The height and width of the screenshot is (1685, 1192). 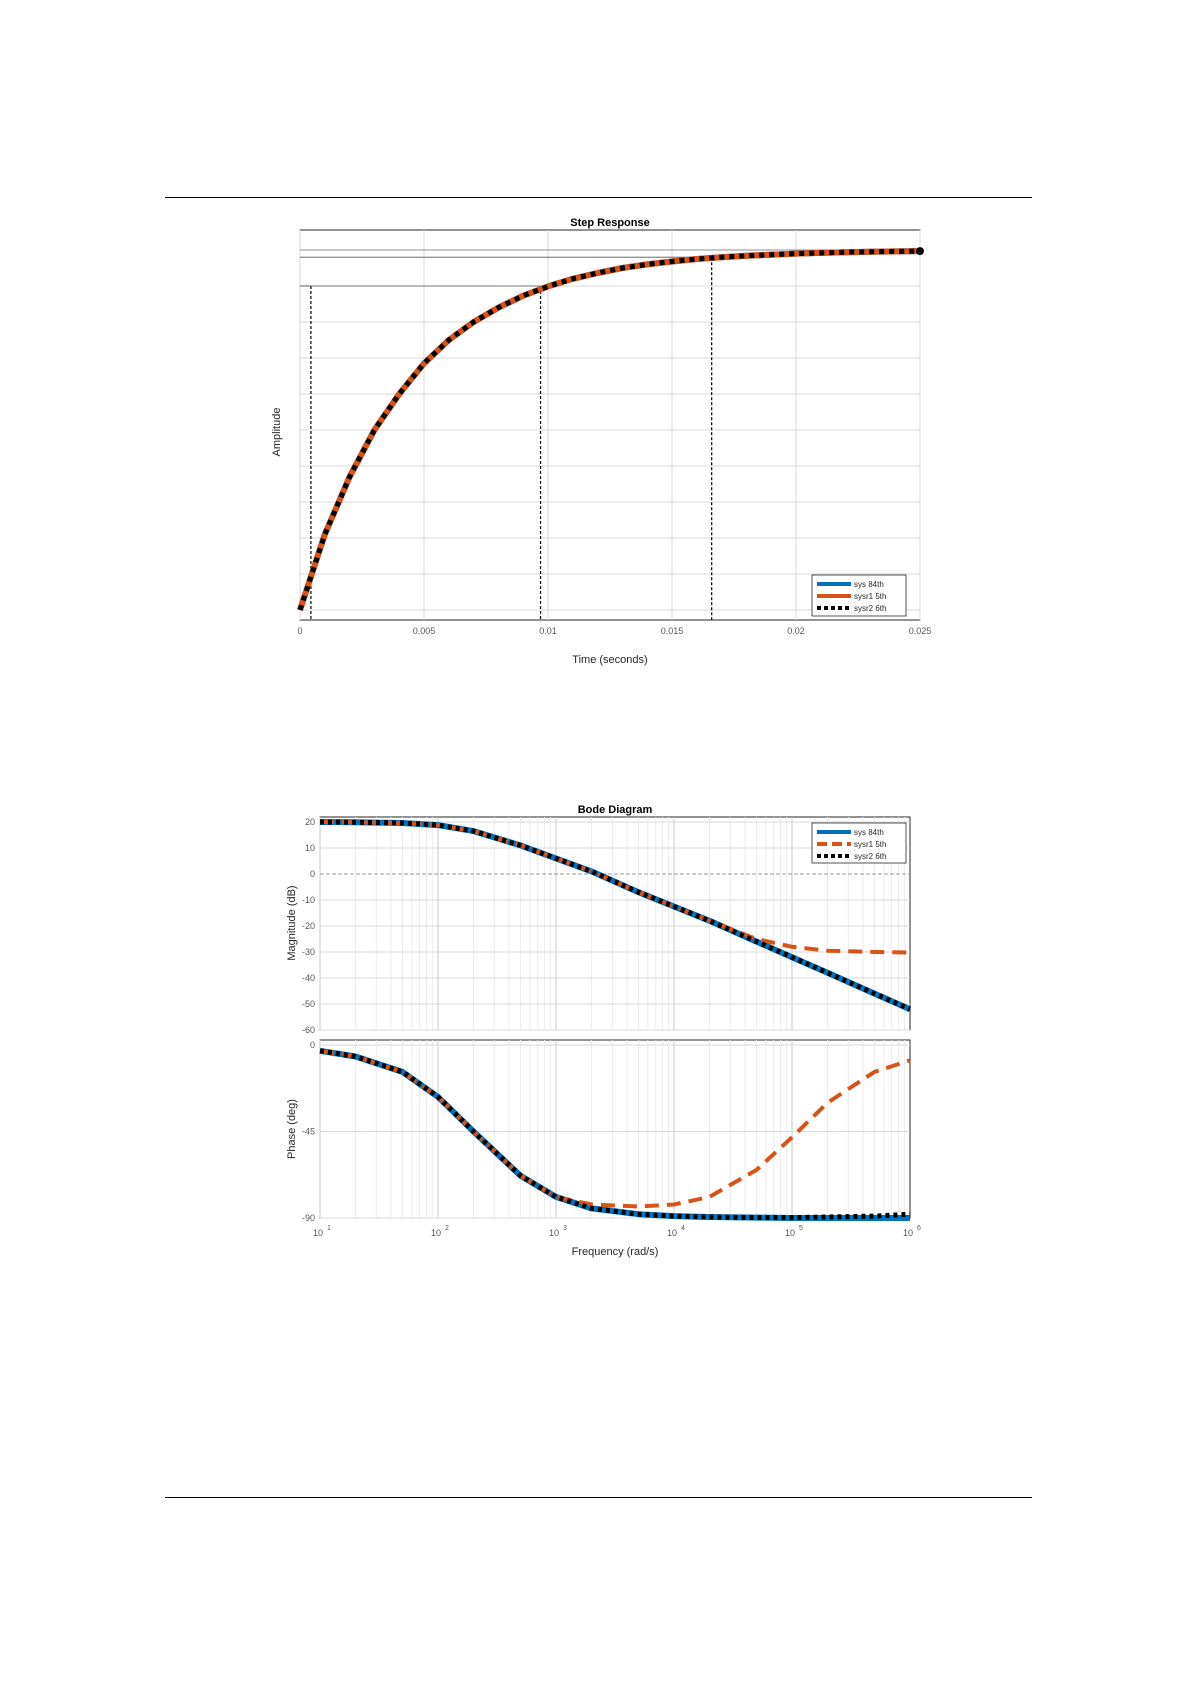 I want to click on step-x-tick-label: 0.005, so click(x=424, y=631).